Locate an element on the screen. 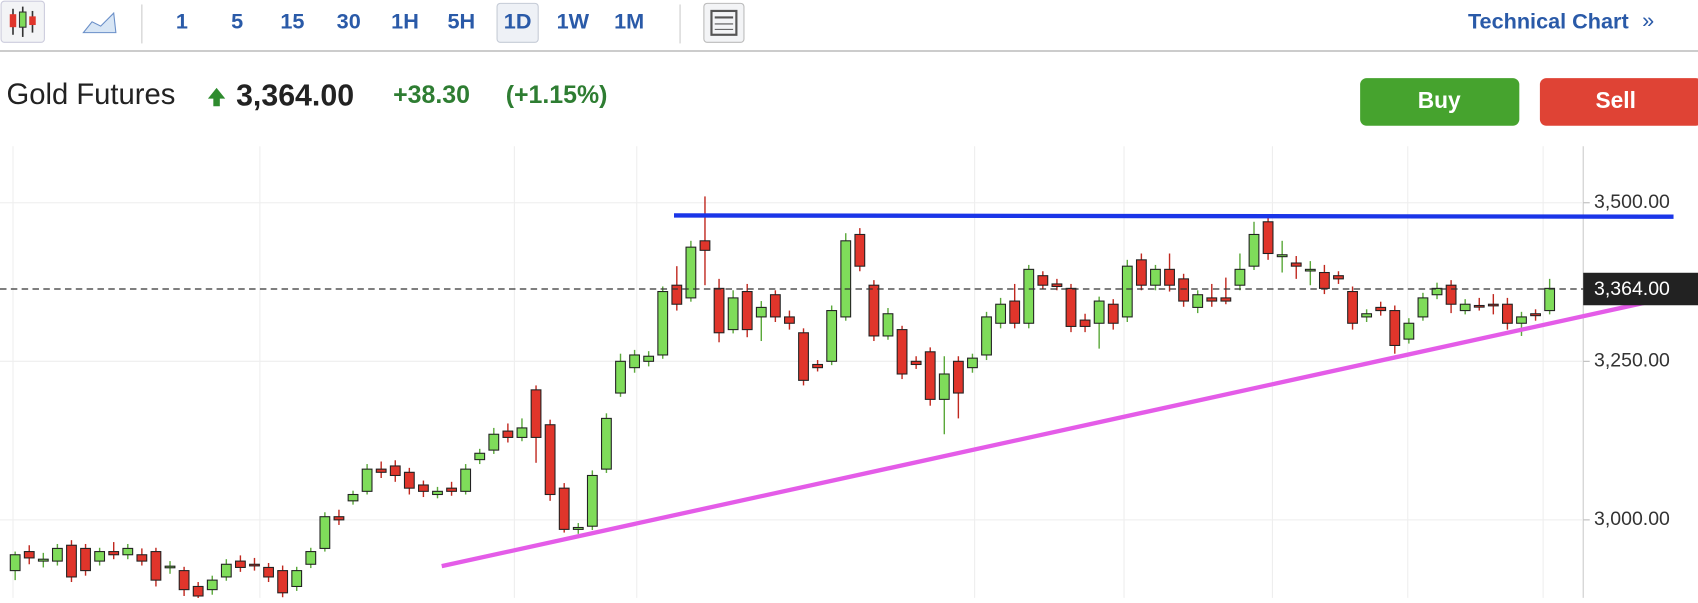  selected-interval is located at coordinates (517, 22).